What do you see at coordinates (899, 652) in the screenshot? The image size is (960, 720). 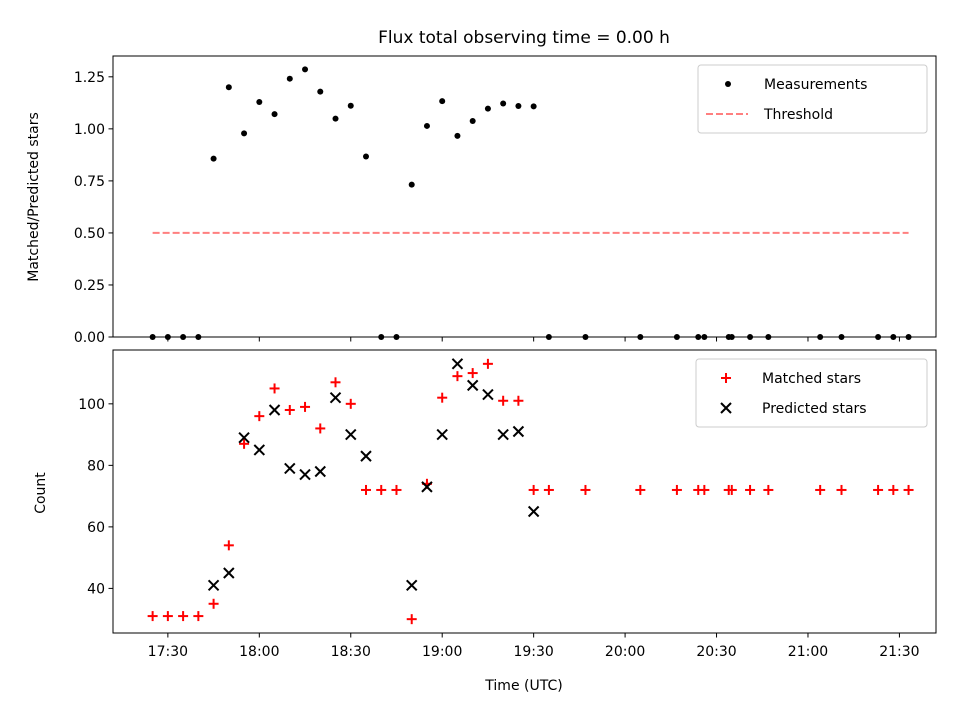 I see `x-tick-label: 21:30` at bounding box center [899, 652].